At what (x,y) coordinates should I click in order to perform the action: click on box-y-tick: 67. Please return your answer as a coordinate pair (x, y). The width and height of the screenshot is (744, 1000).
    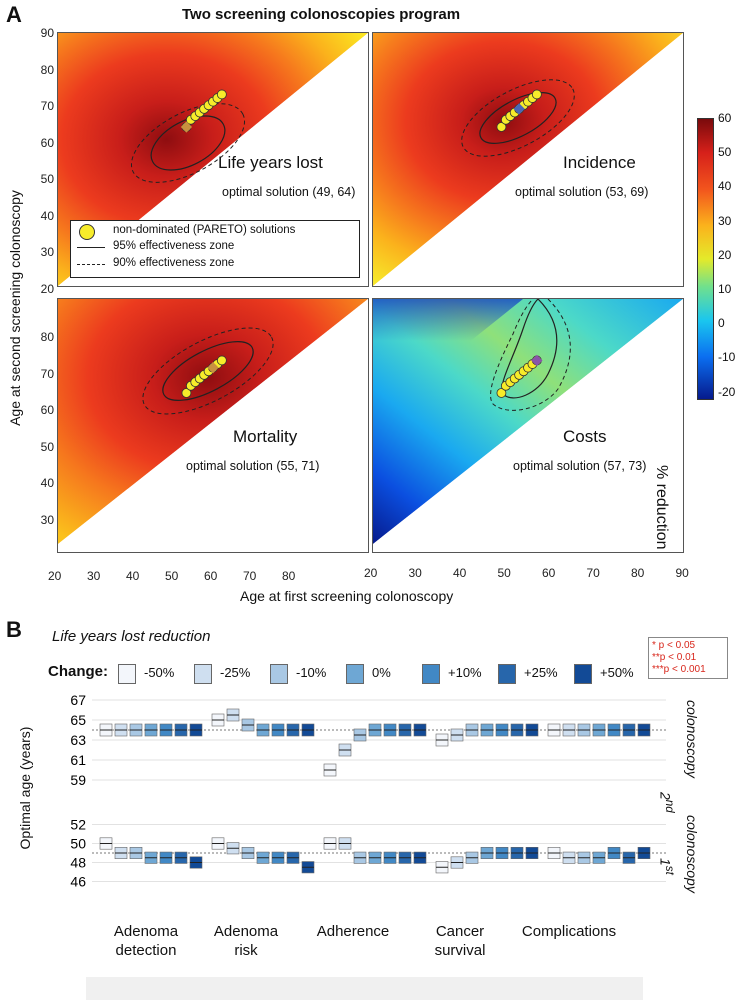
    Looking at the image, I should click on (78, 700).